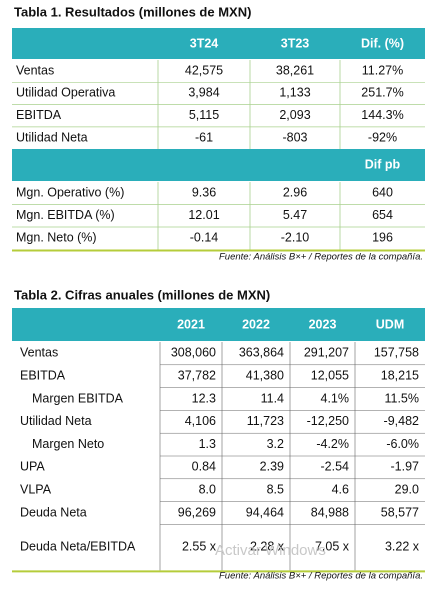 The height and width of the screenshot is (590, 429). Describe the element at coordinates (294, 93) in the screenshot. I see `cell: 1,133` at that location.